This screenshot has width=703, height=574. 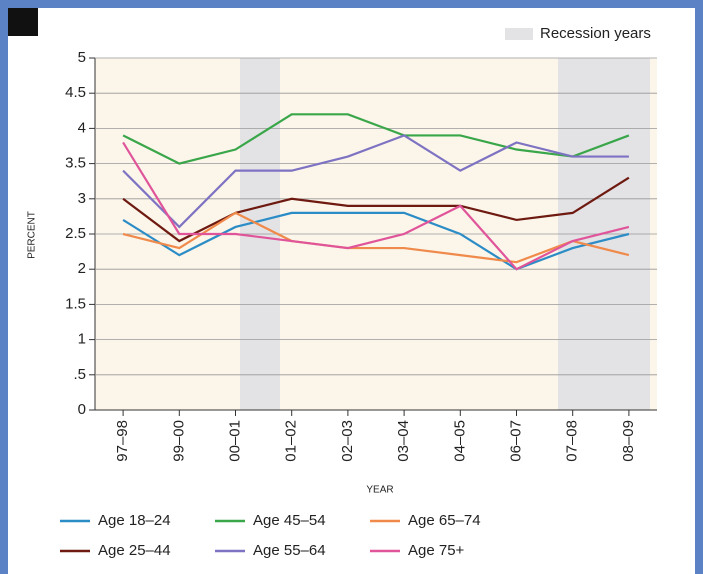 I want to click on y-tick-label: 3.5, so click(x=75, y=163).